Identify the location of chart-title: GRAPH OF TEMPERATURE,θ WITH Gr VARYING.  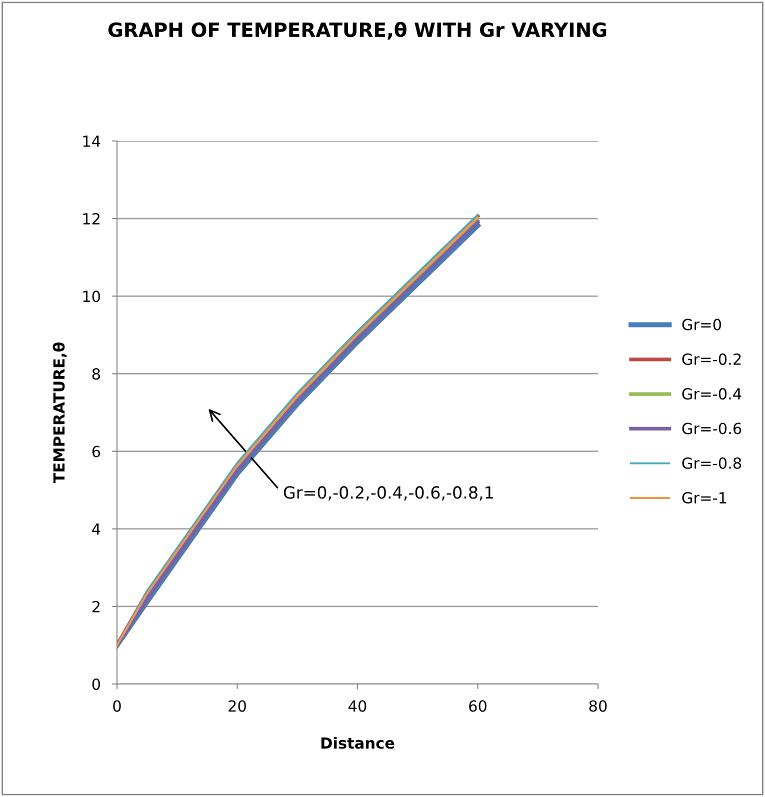
(357, 31).